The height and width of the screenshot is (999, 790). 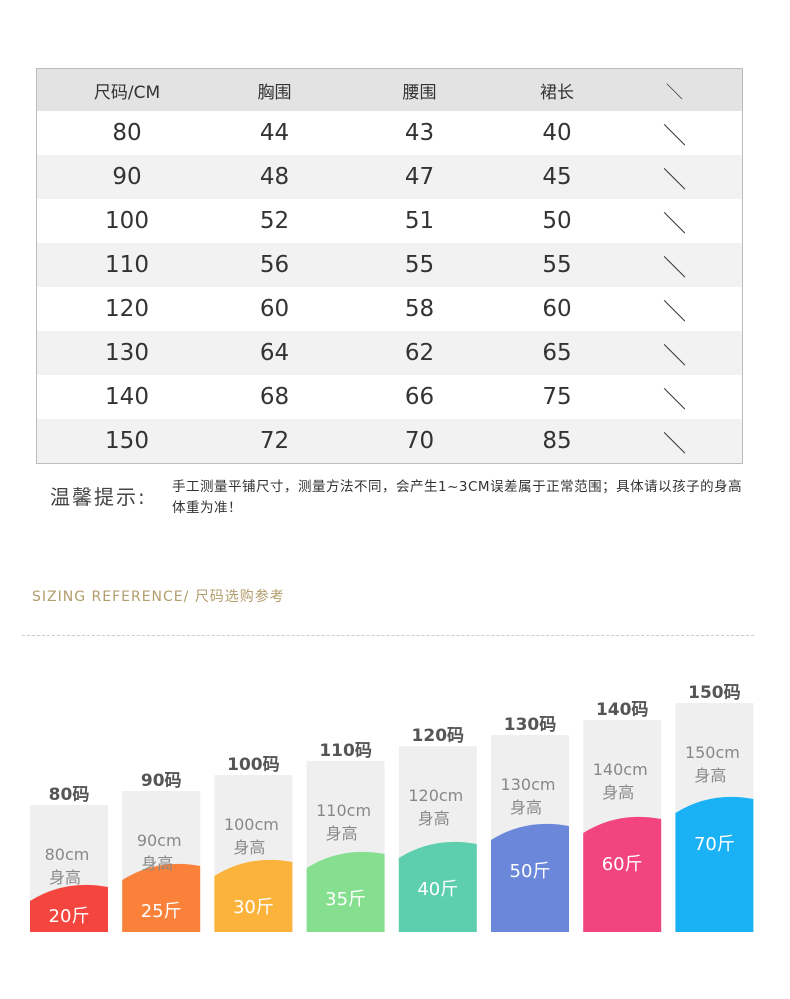 I want to click on table-row: 140 68 66 75 ＼, so click(x=390, y=397).